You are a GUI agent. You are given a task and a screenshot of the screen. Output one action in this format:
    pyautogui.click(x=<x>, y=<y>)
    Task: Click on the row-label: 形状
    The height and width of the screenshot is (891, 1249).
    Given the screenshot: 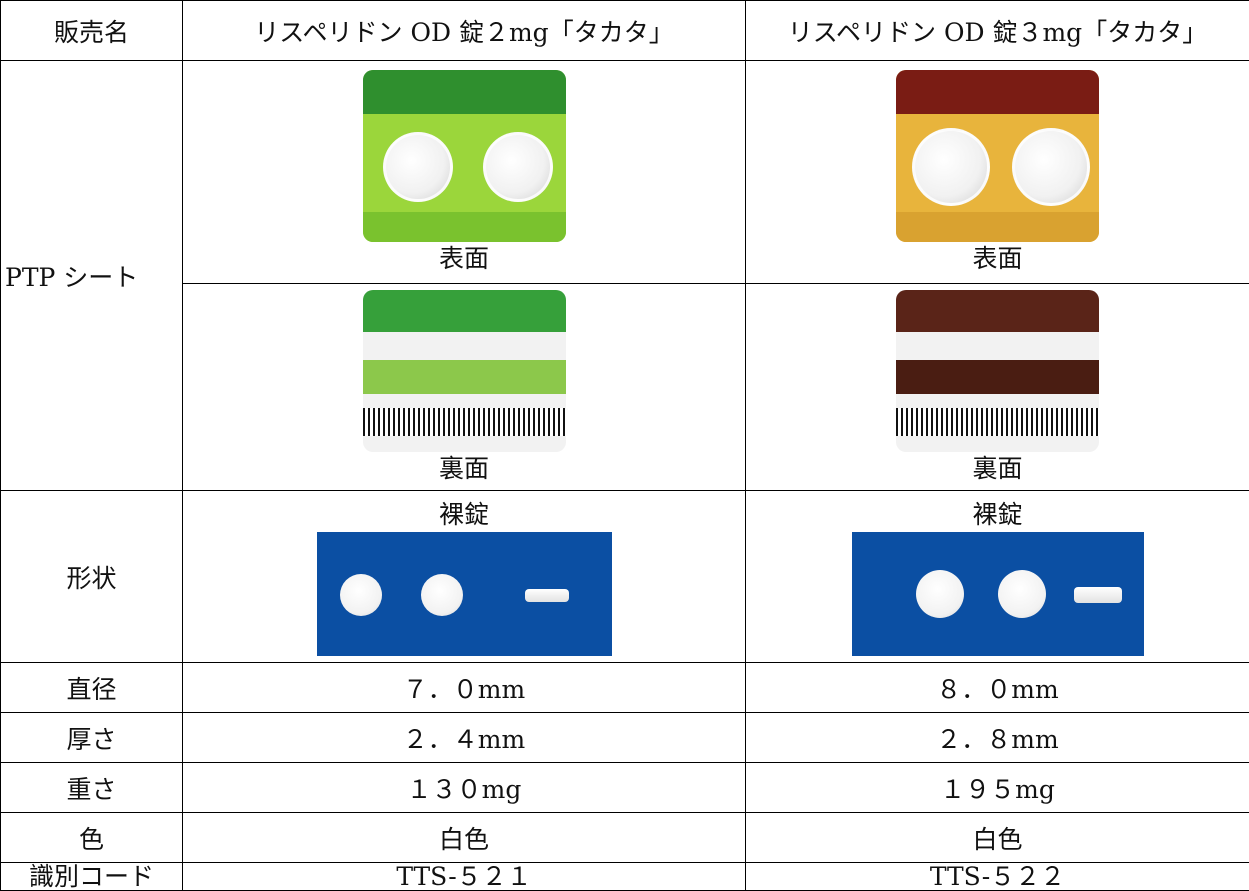 What is the action you would take?
    pyautogui.click(x=91, y=576)
    